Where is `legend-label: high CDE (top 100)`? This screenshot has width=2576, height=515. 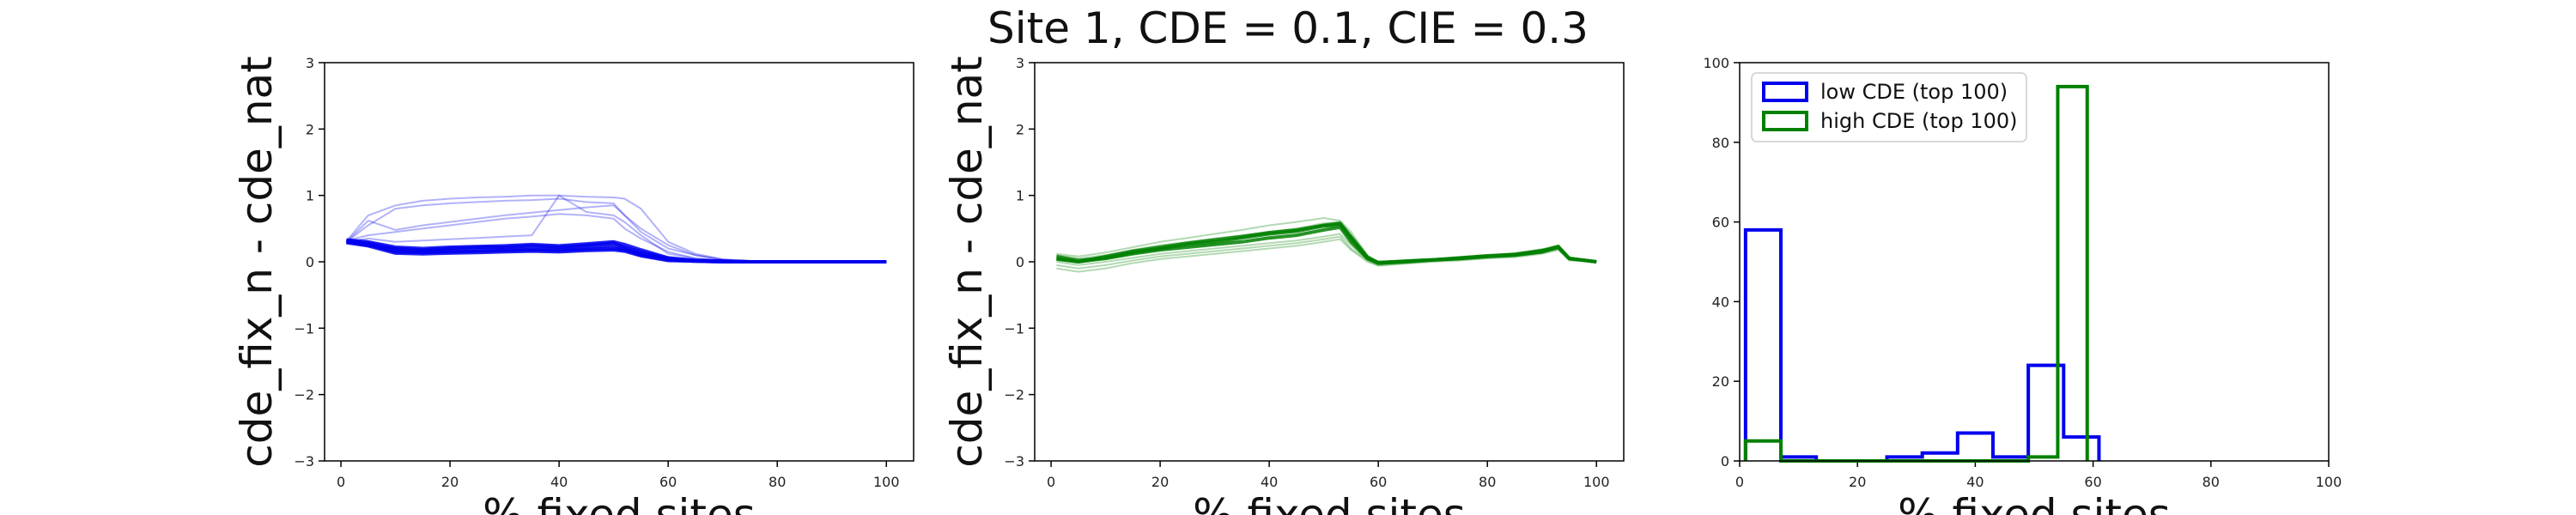
legend-label: high CDE (top 100) is located at coordinates (1918, 121).